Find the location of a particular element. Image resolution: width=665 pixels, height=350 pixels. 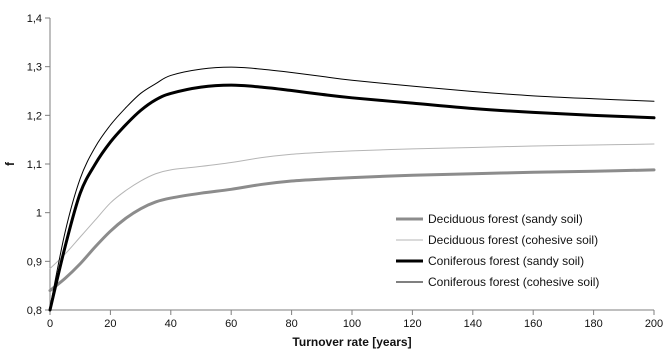

y-tick-label: 1,3 is located at coordinates (34, 68).